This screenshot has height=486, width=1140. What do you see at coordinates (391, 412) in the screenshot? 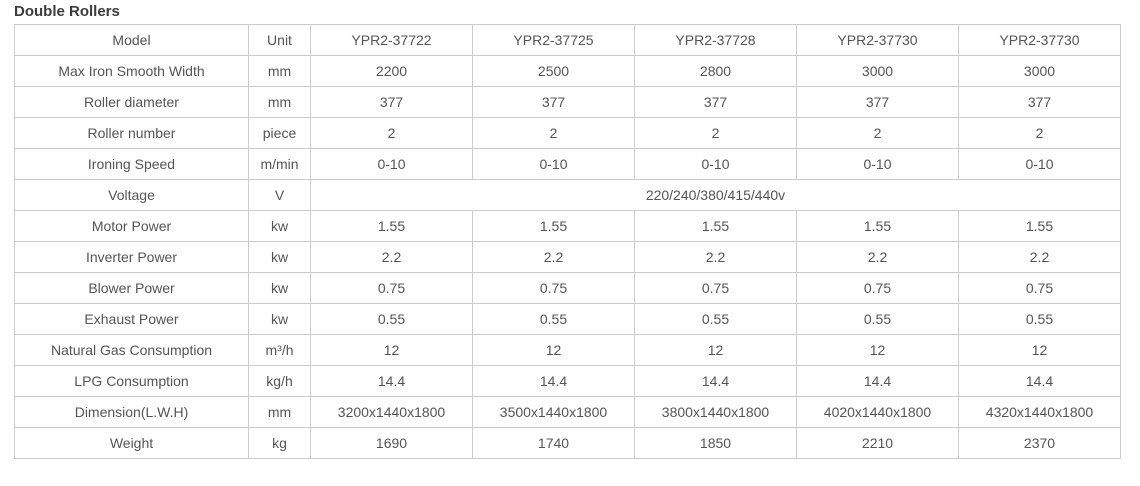
I see `row-value-cell: 3200x1440x1800` at bounding box center [391, 412].